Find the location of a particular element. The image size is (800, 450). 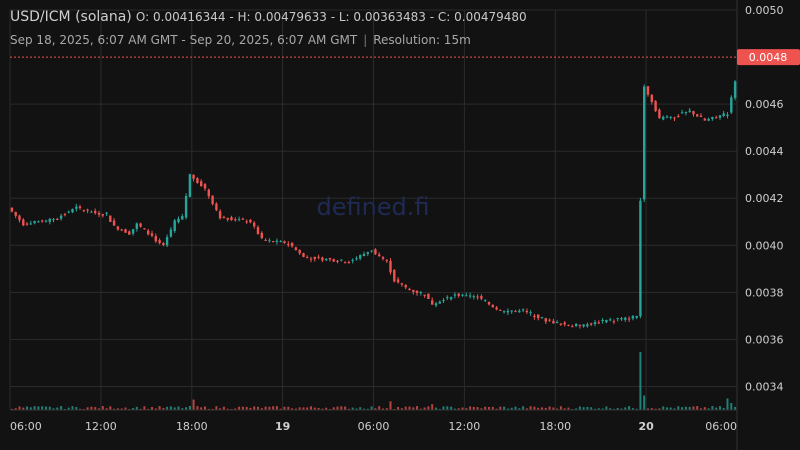

resolution-label: Resolution: 15m is located at coordinates (422, 40).